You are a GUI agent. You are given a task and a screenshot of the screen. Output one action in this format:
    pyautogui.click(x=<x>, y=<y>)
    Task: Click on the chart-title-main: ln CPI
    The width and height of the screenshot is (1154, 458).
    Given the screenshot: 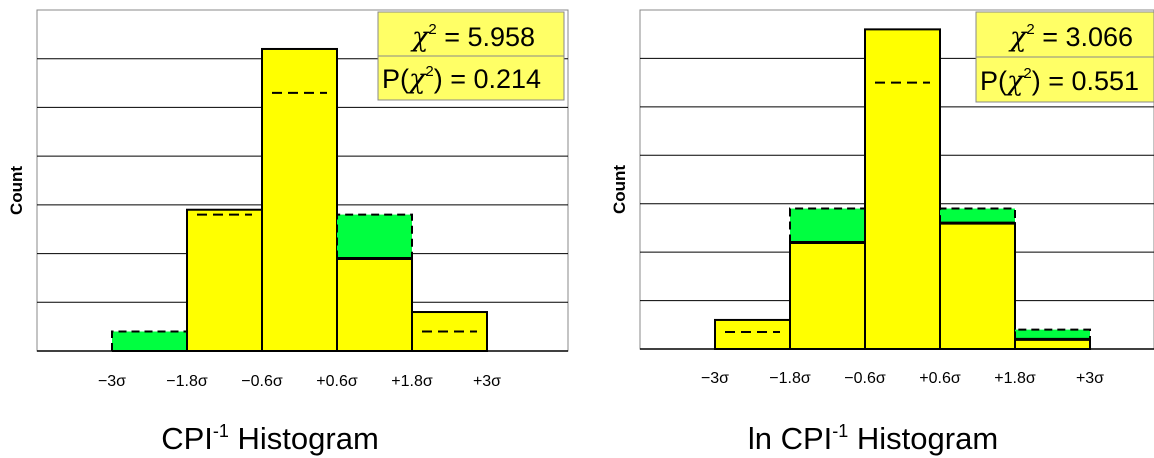 What is the action you would take?
    pyautogui.click(x=790, y=438)
    